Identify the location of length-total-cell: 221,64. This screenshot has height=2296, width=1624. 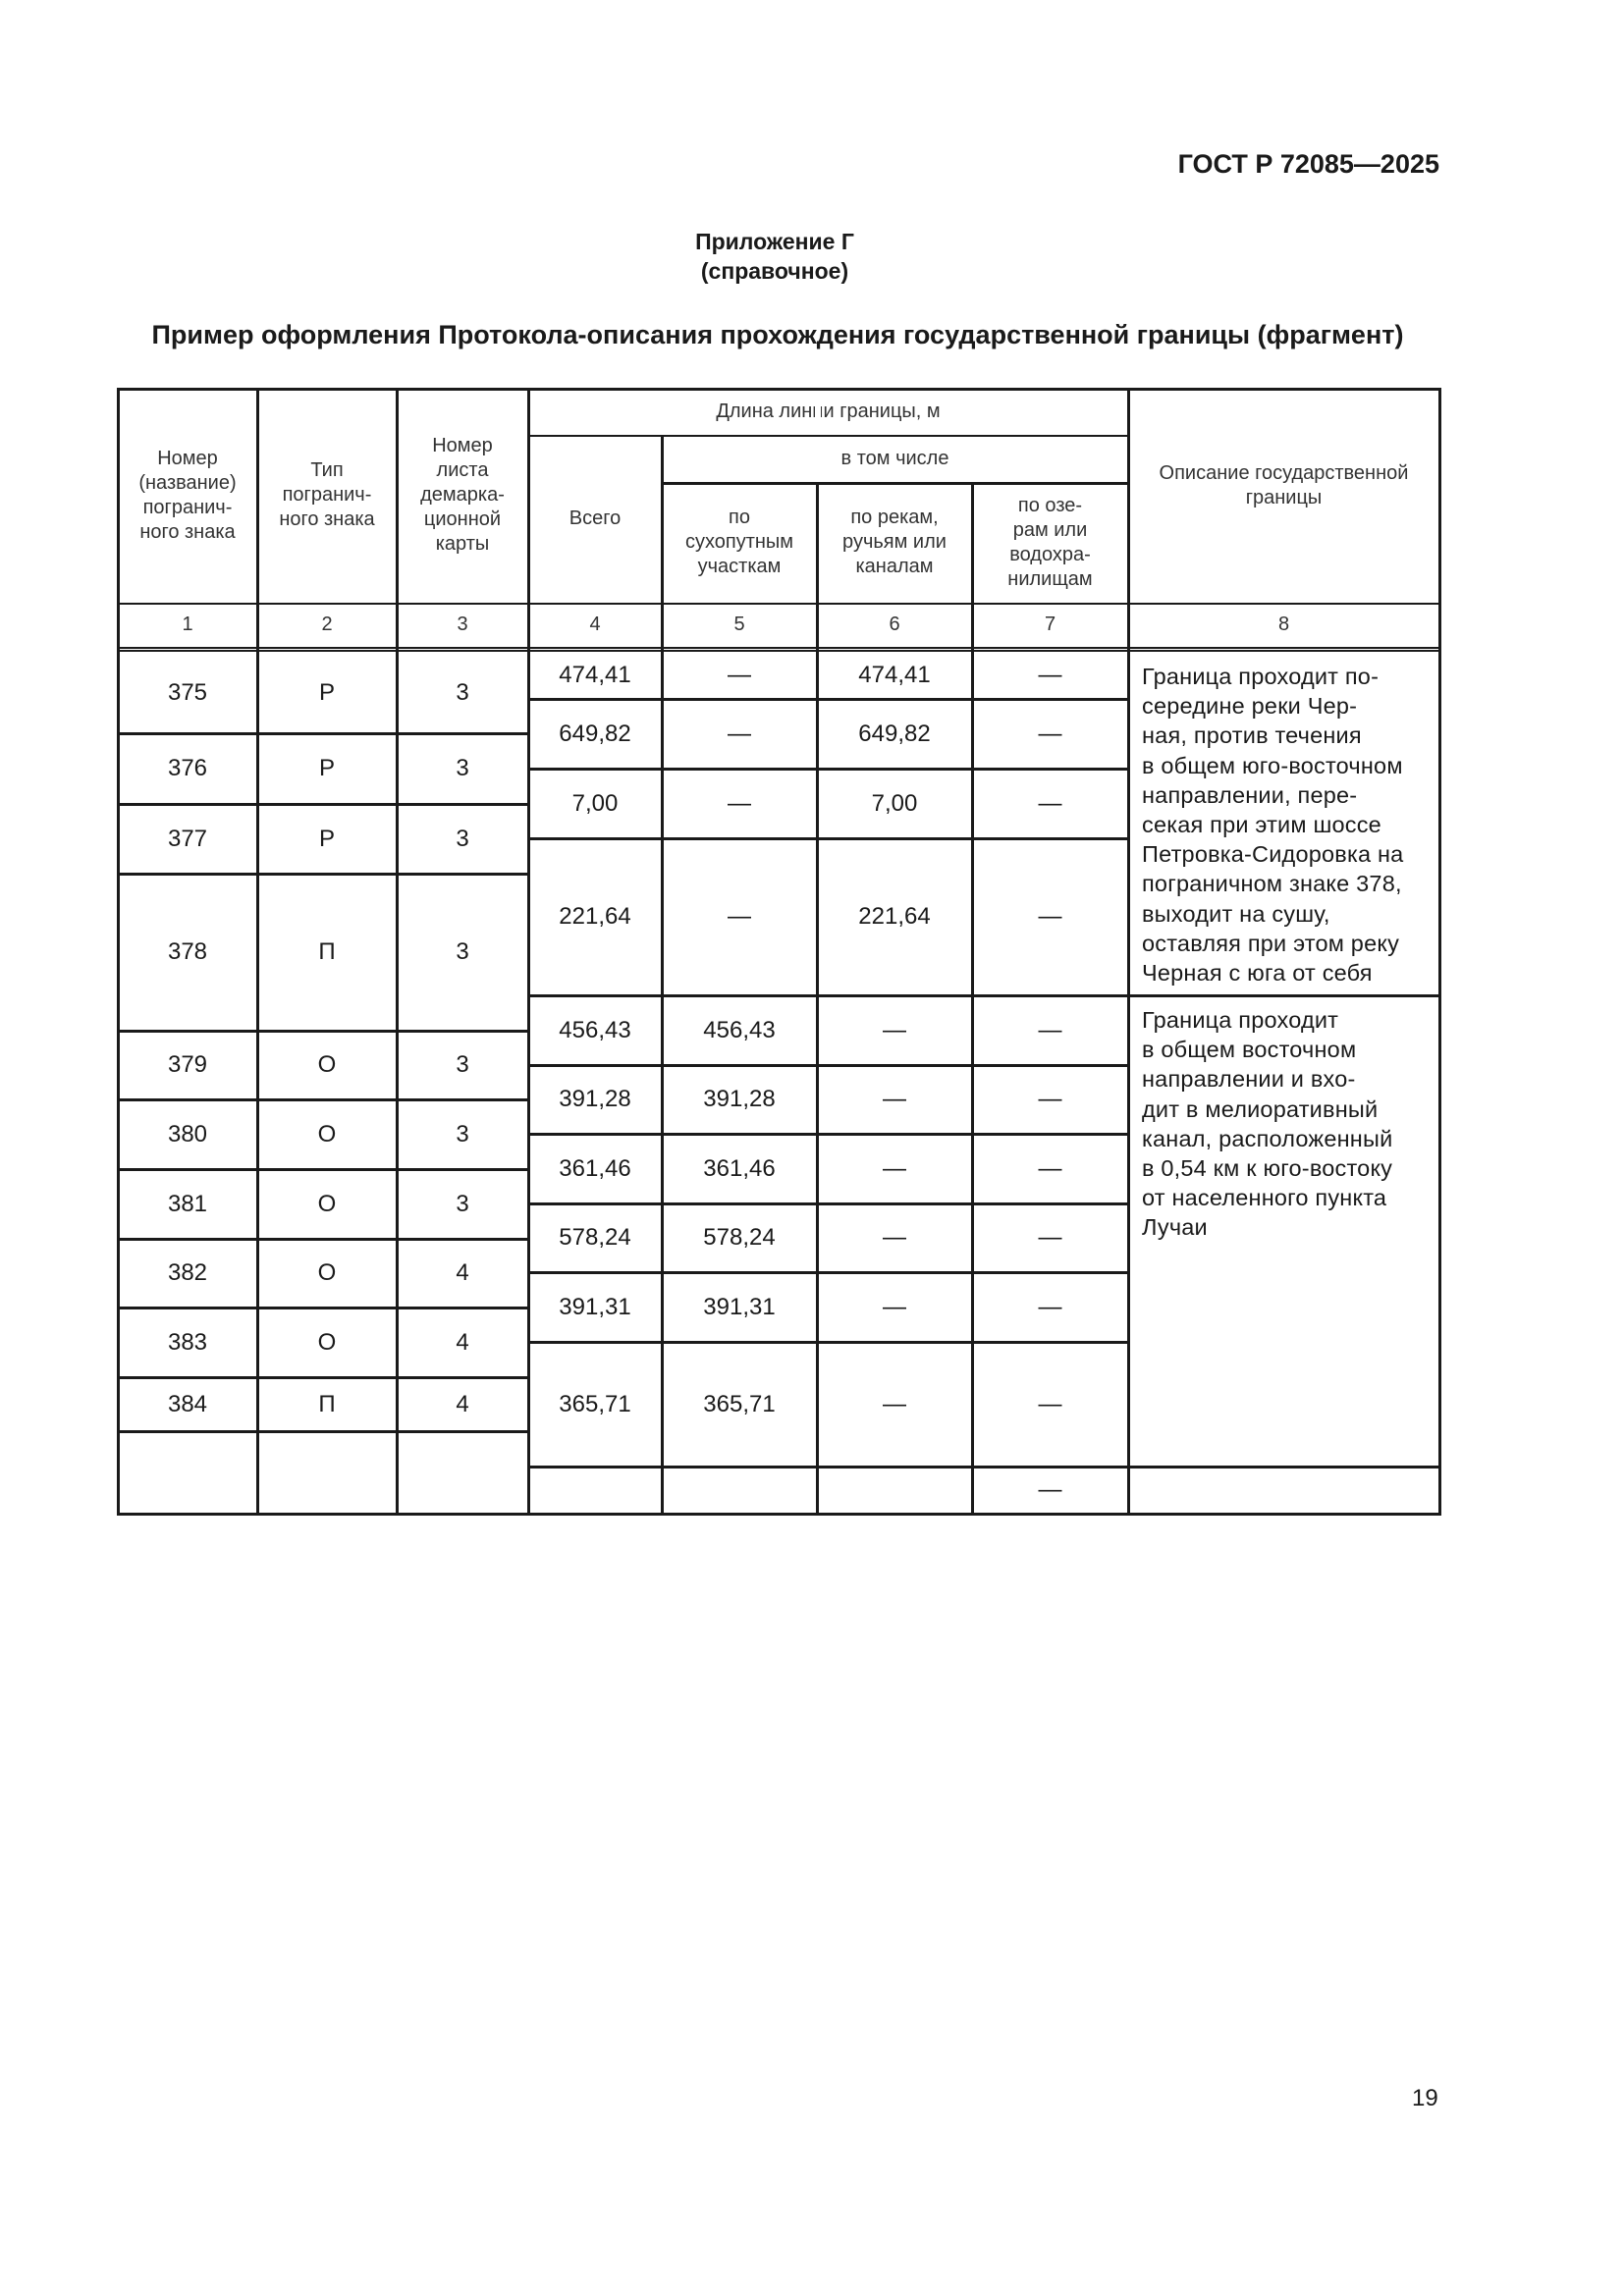
(595, 916).